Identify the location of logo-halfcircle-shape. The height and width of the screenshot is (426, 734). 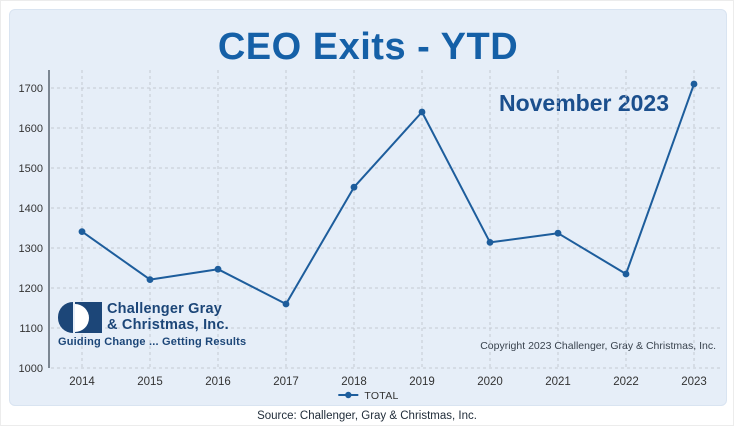
(65, 317).